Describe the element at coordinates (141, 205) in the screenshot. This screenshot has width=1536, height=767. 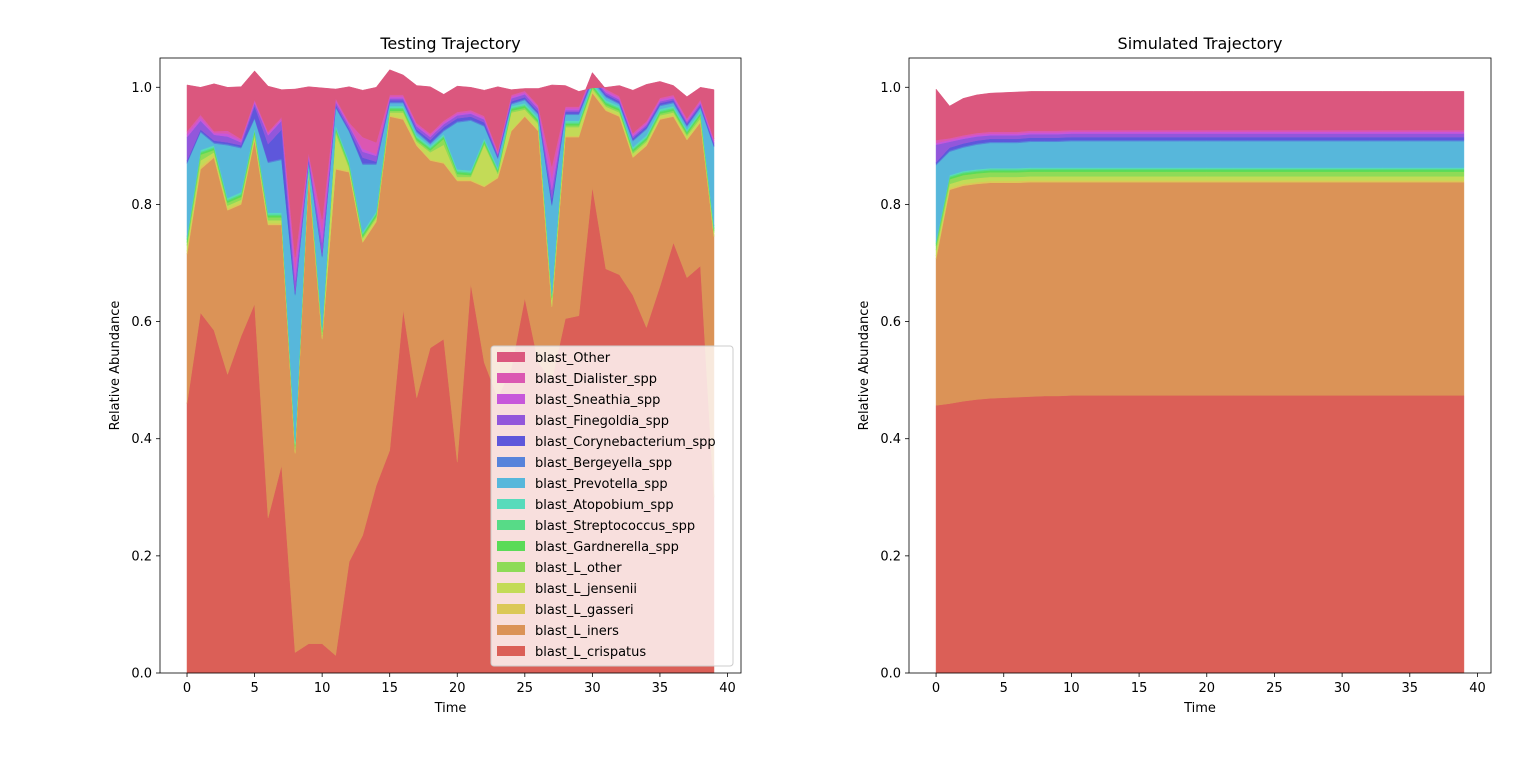
I see `testing-y-tick-label: 0.8` at that location.